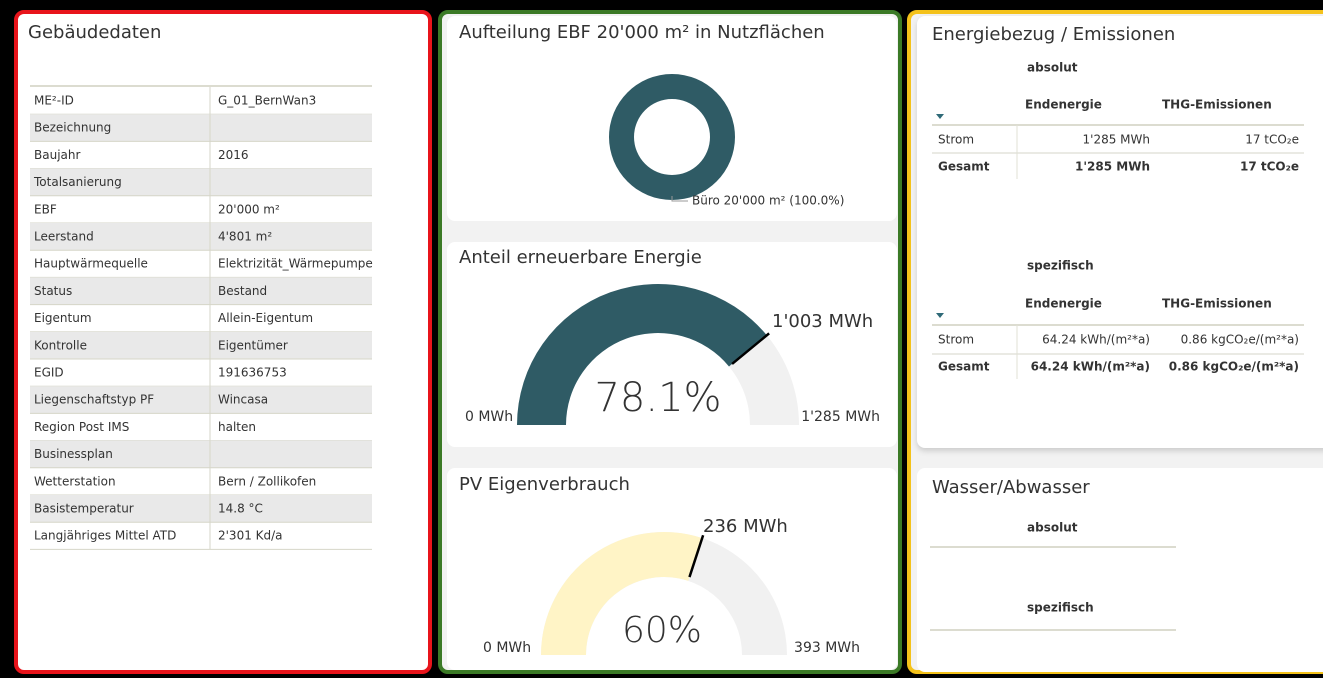 The height and width of the screenshot is (678, 1323). Describe the element at coordinates (237, 427) in the screenshot. I see `row-value: halten` at that location.